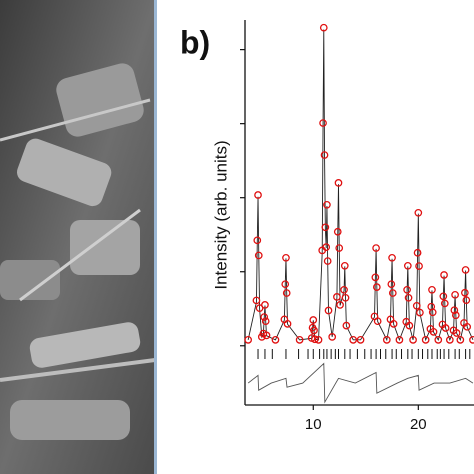  What do you see at coordinates (195, 42) in the screenshot?
I see `panel-label: b)` at bounding box center [195, 42].